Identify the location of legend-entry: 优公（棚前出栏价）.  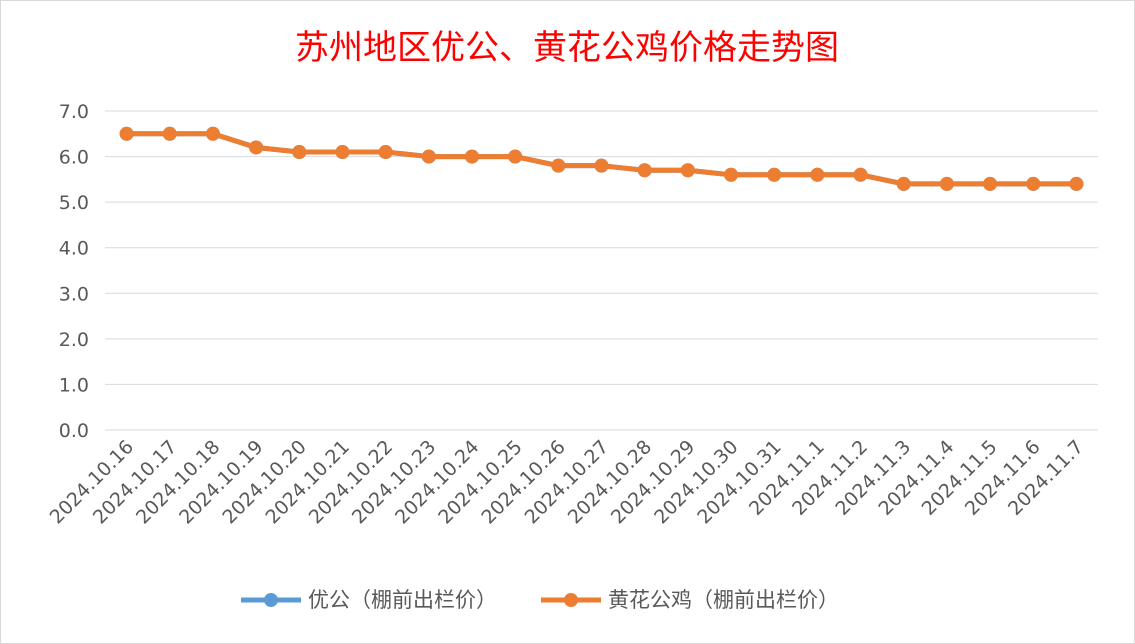
(369, 600).